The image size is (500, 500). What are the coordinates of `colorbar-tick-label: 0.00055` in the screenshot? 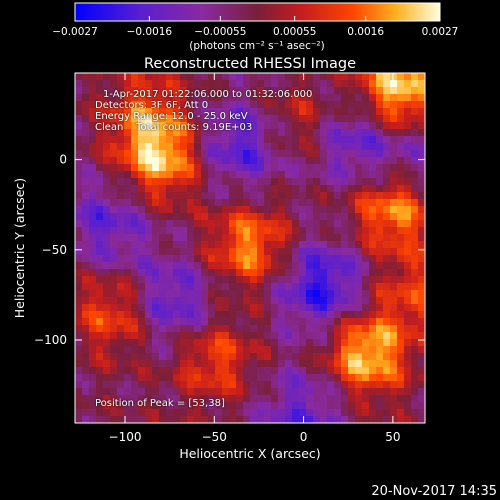 It's located at (294, 32).